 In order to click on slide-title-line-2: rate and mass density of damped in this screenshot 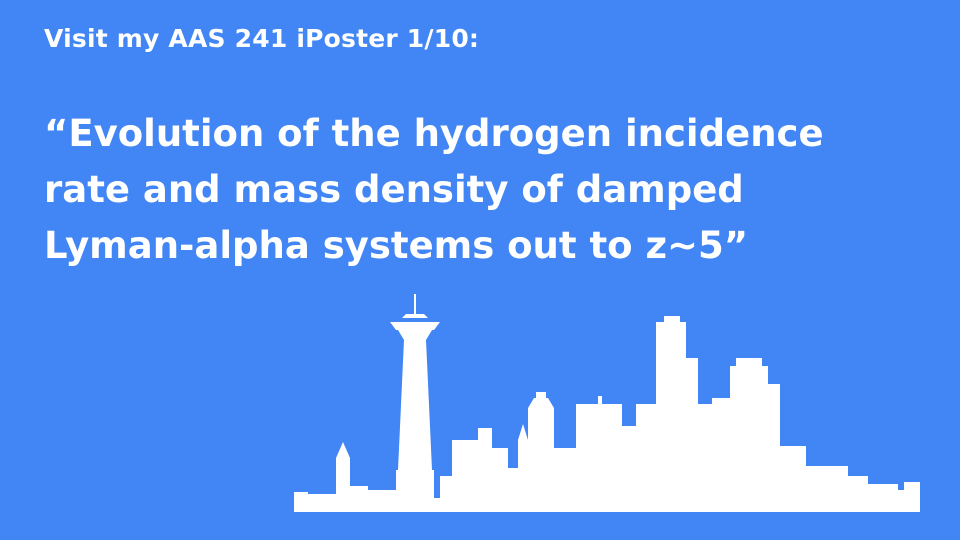, I will do `click(394, 189)`.